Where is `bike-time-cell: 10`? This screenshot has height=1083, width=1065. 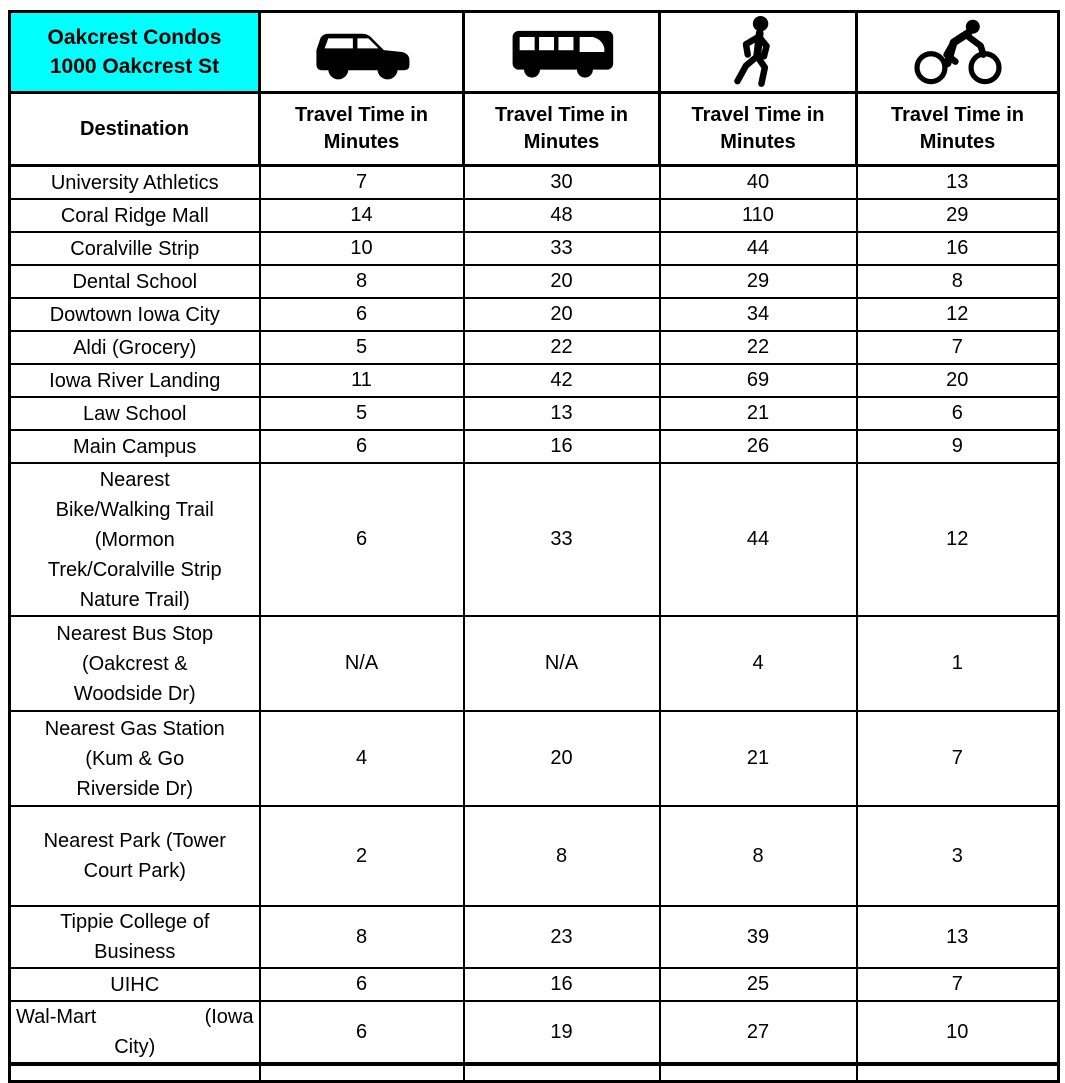
bike-time-cell: 10 is located at coordinates (957, 1033).